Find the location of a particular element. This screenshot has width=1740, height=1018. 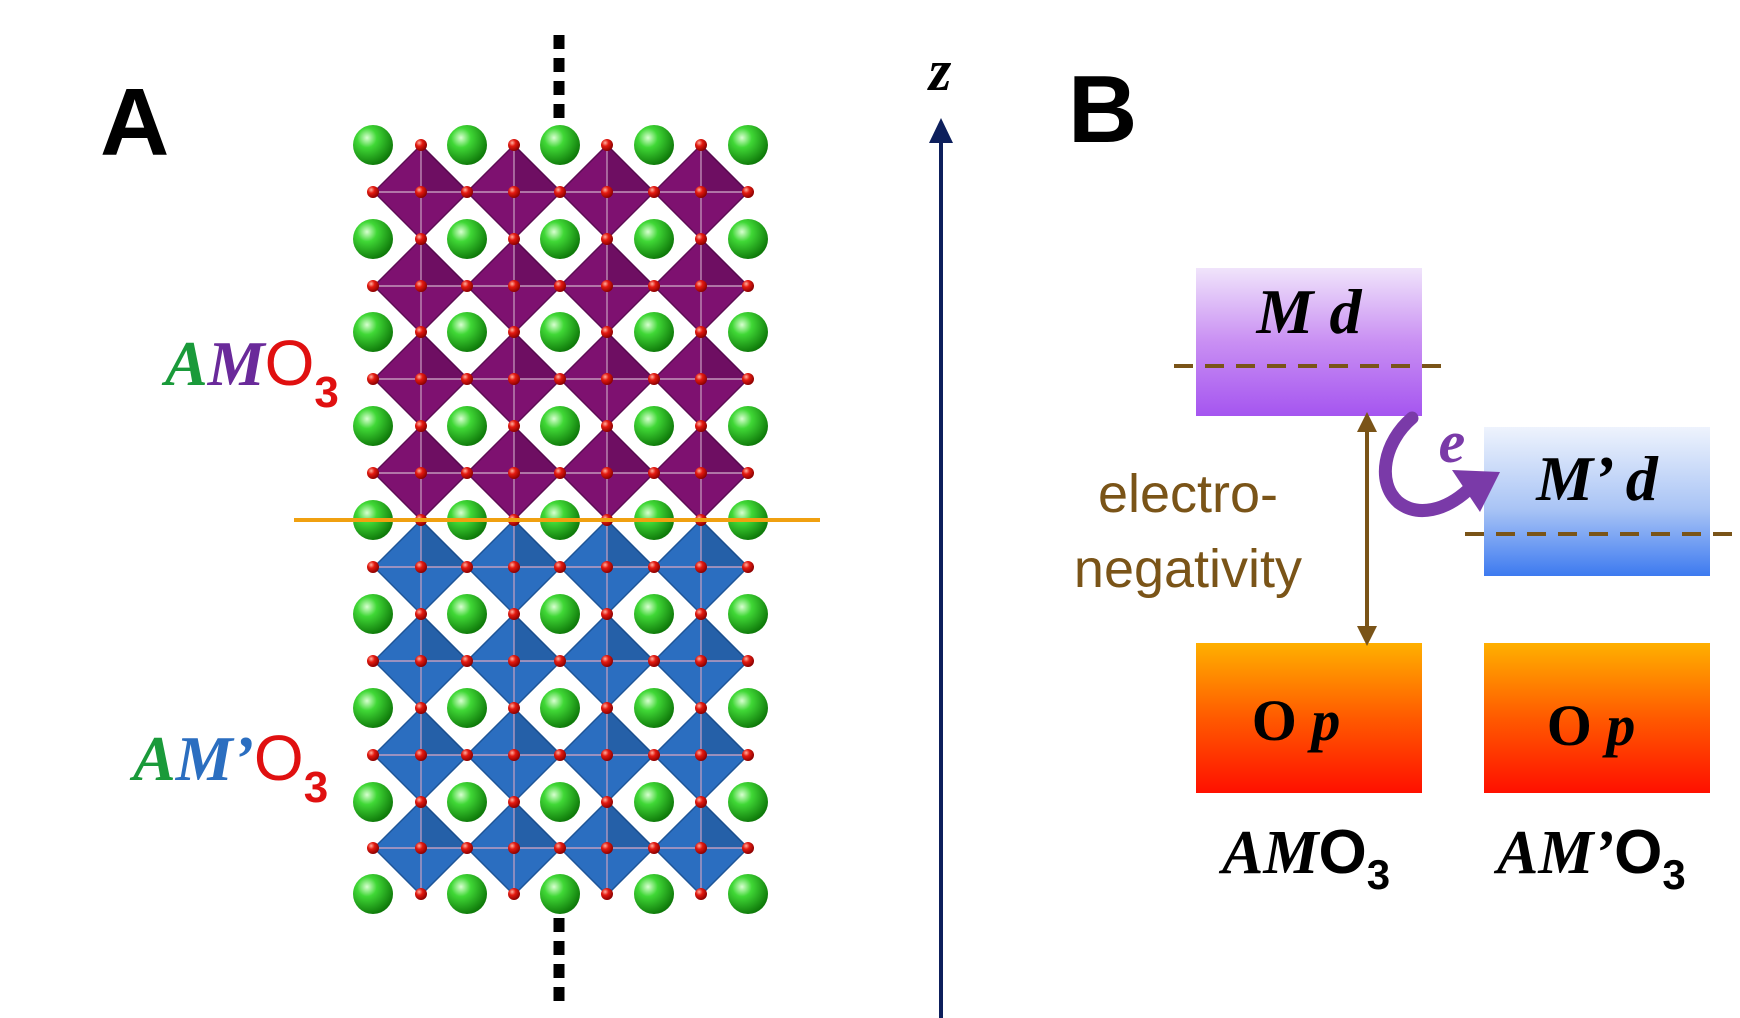

o-p-right-p: p is located at coordinates (1618, 725).